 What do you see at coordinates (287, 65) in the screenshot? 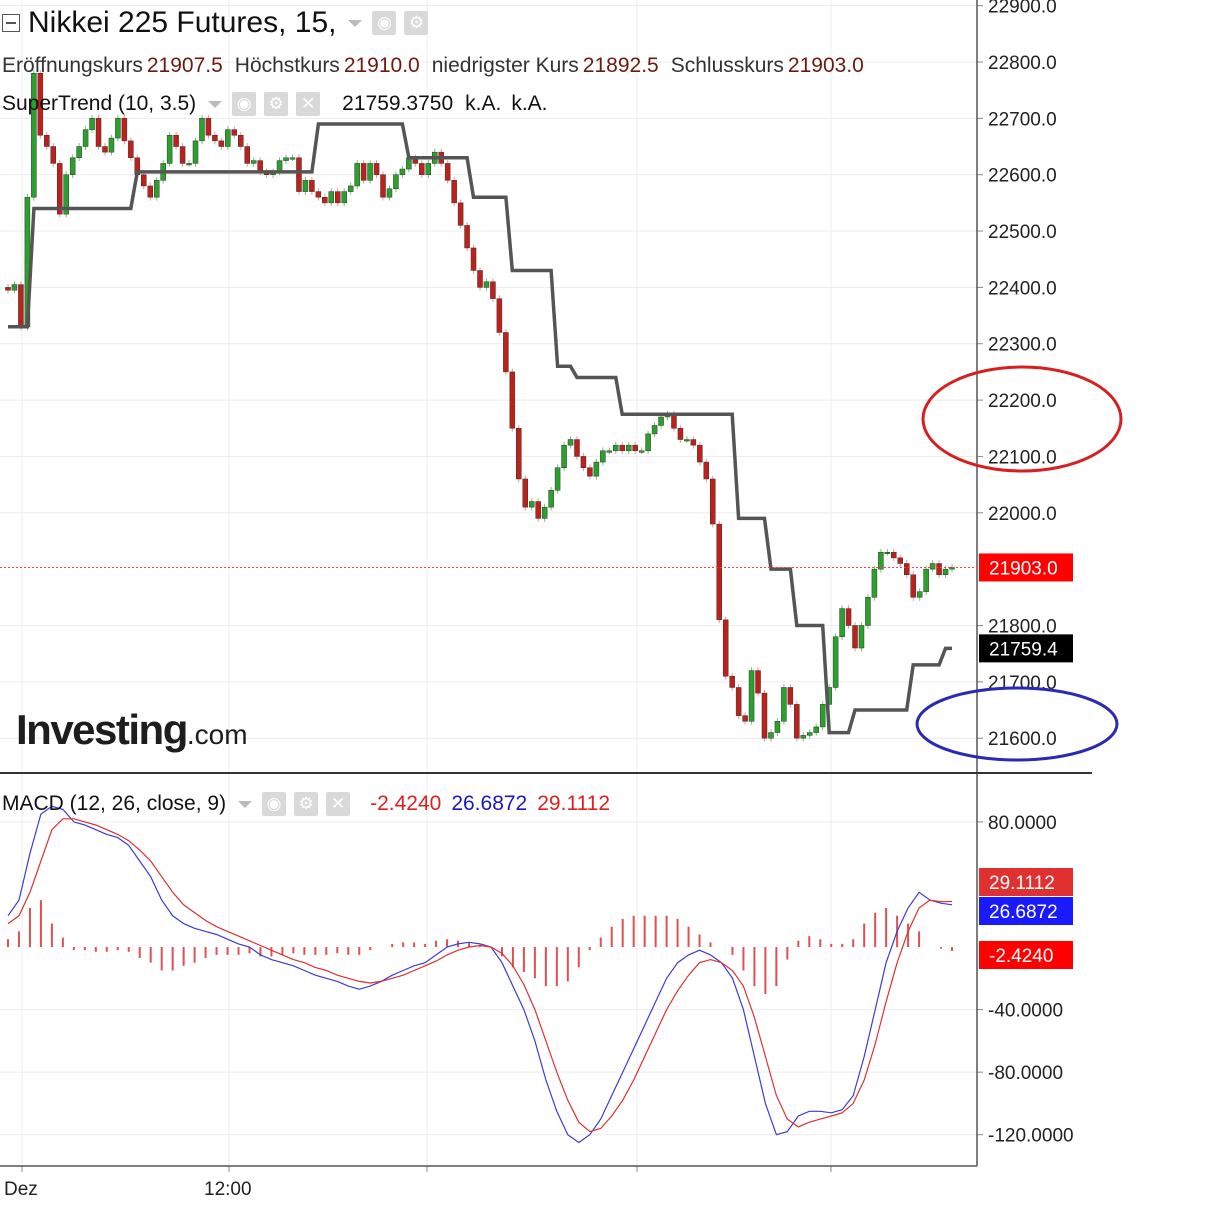
I see `high-label: Höchstkurs` at bounding box center [287, 65].